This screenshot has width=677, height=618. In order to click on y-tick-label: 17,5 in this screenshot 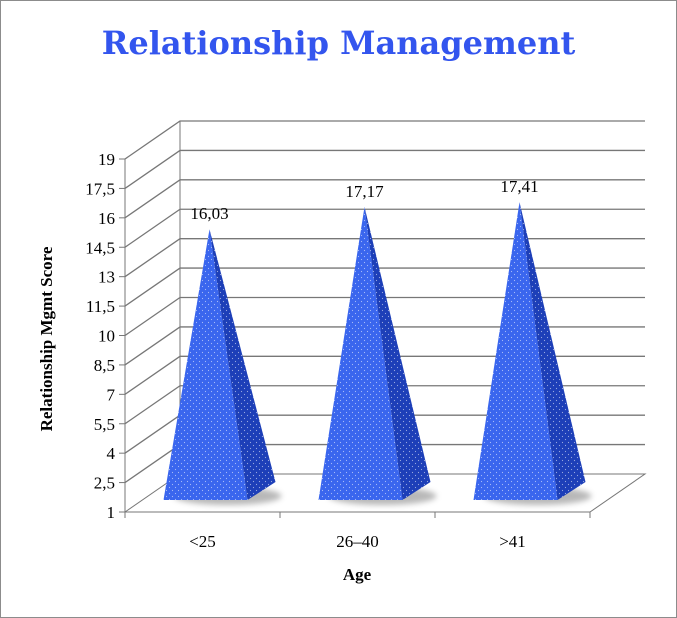, I will do `click(100, 188)`.